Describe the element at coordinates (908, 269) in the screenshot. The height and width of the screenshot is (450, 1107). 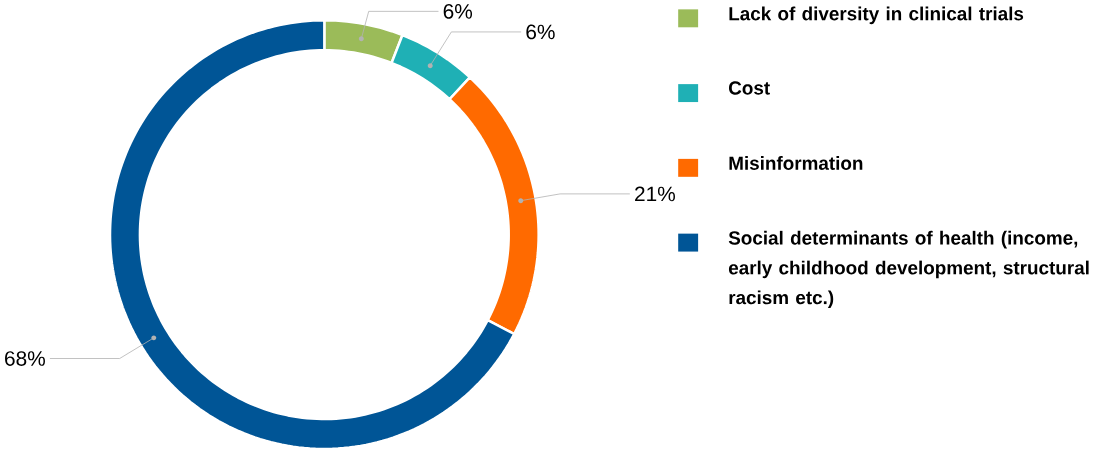
I see `legend-label: Social determinants of health (income, early childhood development, structural racism etc.)` at that location.